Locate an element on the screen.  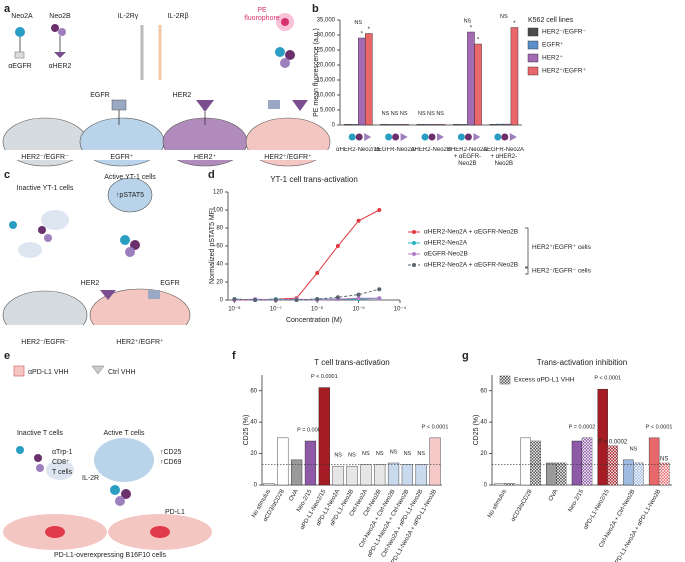
y-tick-label: 20,000 is located at coordinates (326, 66).